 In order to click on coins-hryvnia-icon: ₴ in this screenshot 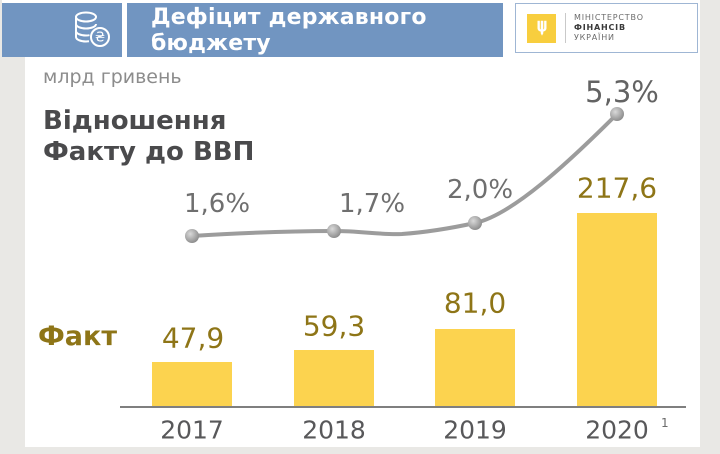, I will do `click(92, 29)`.